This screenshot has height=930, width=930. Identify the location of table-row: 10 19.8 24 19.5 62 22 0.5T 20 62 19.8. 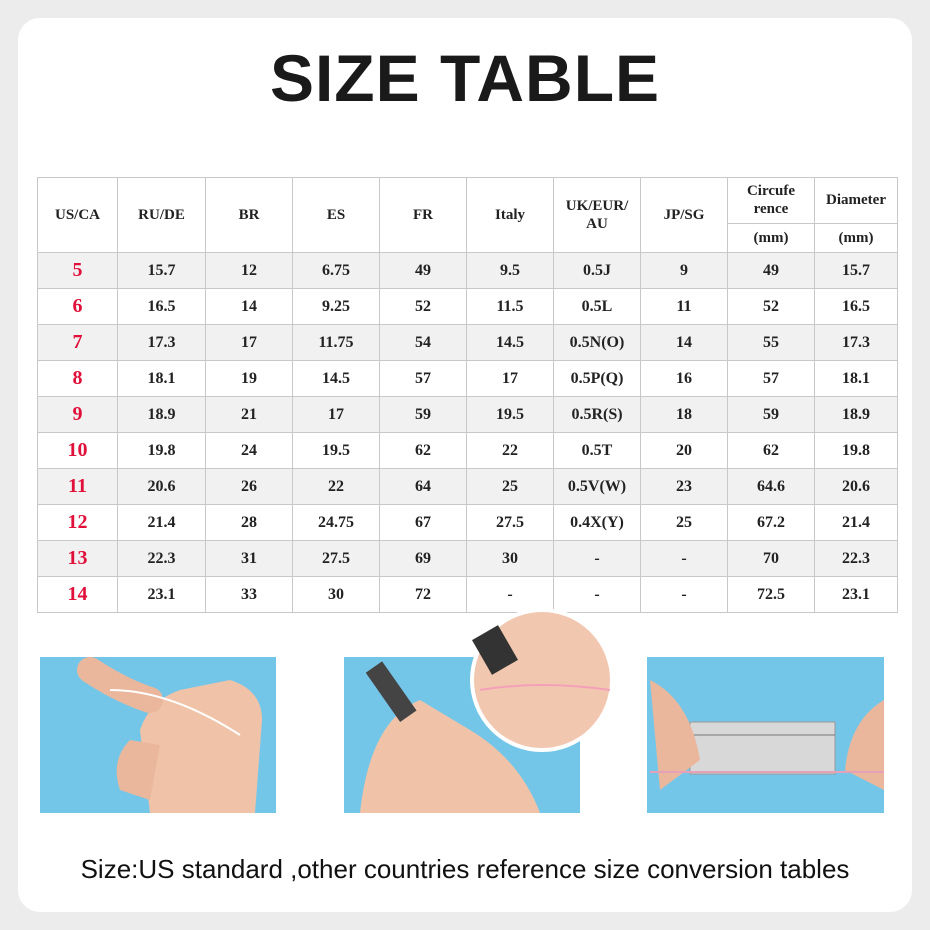
(467, 450).